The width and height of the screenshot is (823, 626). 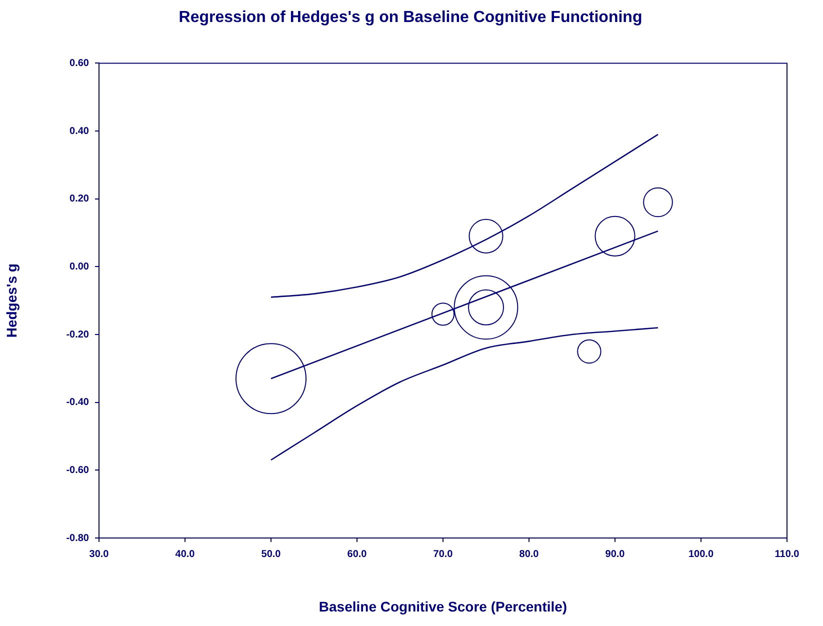 I want to click on x-axis-title: Baseline Cognitive Score (Percentile), so click(x=443, y=606).